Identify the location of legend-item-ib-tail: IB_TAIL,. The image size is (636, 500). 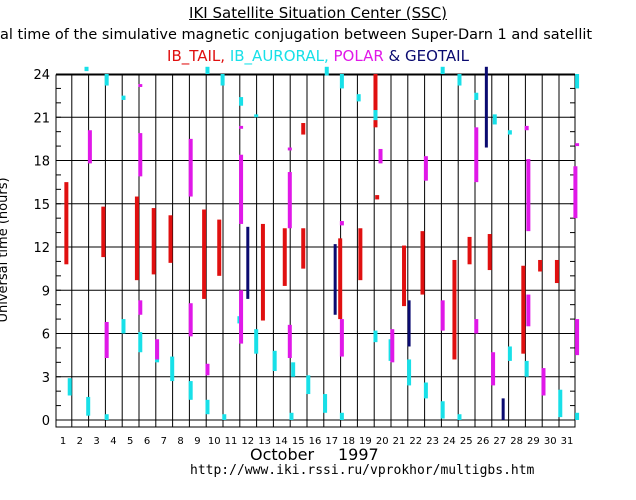
(196, 56).